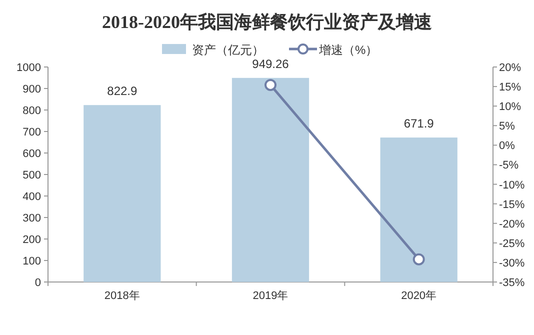 The height and width of the screenshot is (335, 534). Describe the element at coordinates (267, 22) in the screenshot. I see `chart-title: 2018-2020年我国海鲜餐饮行业资产及增速` at that location.